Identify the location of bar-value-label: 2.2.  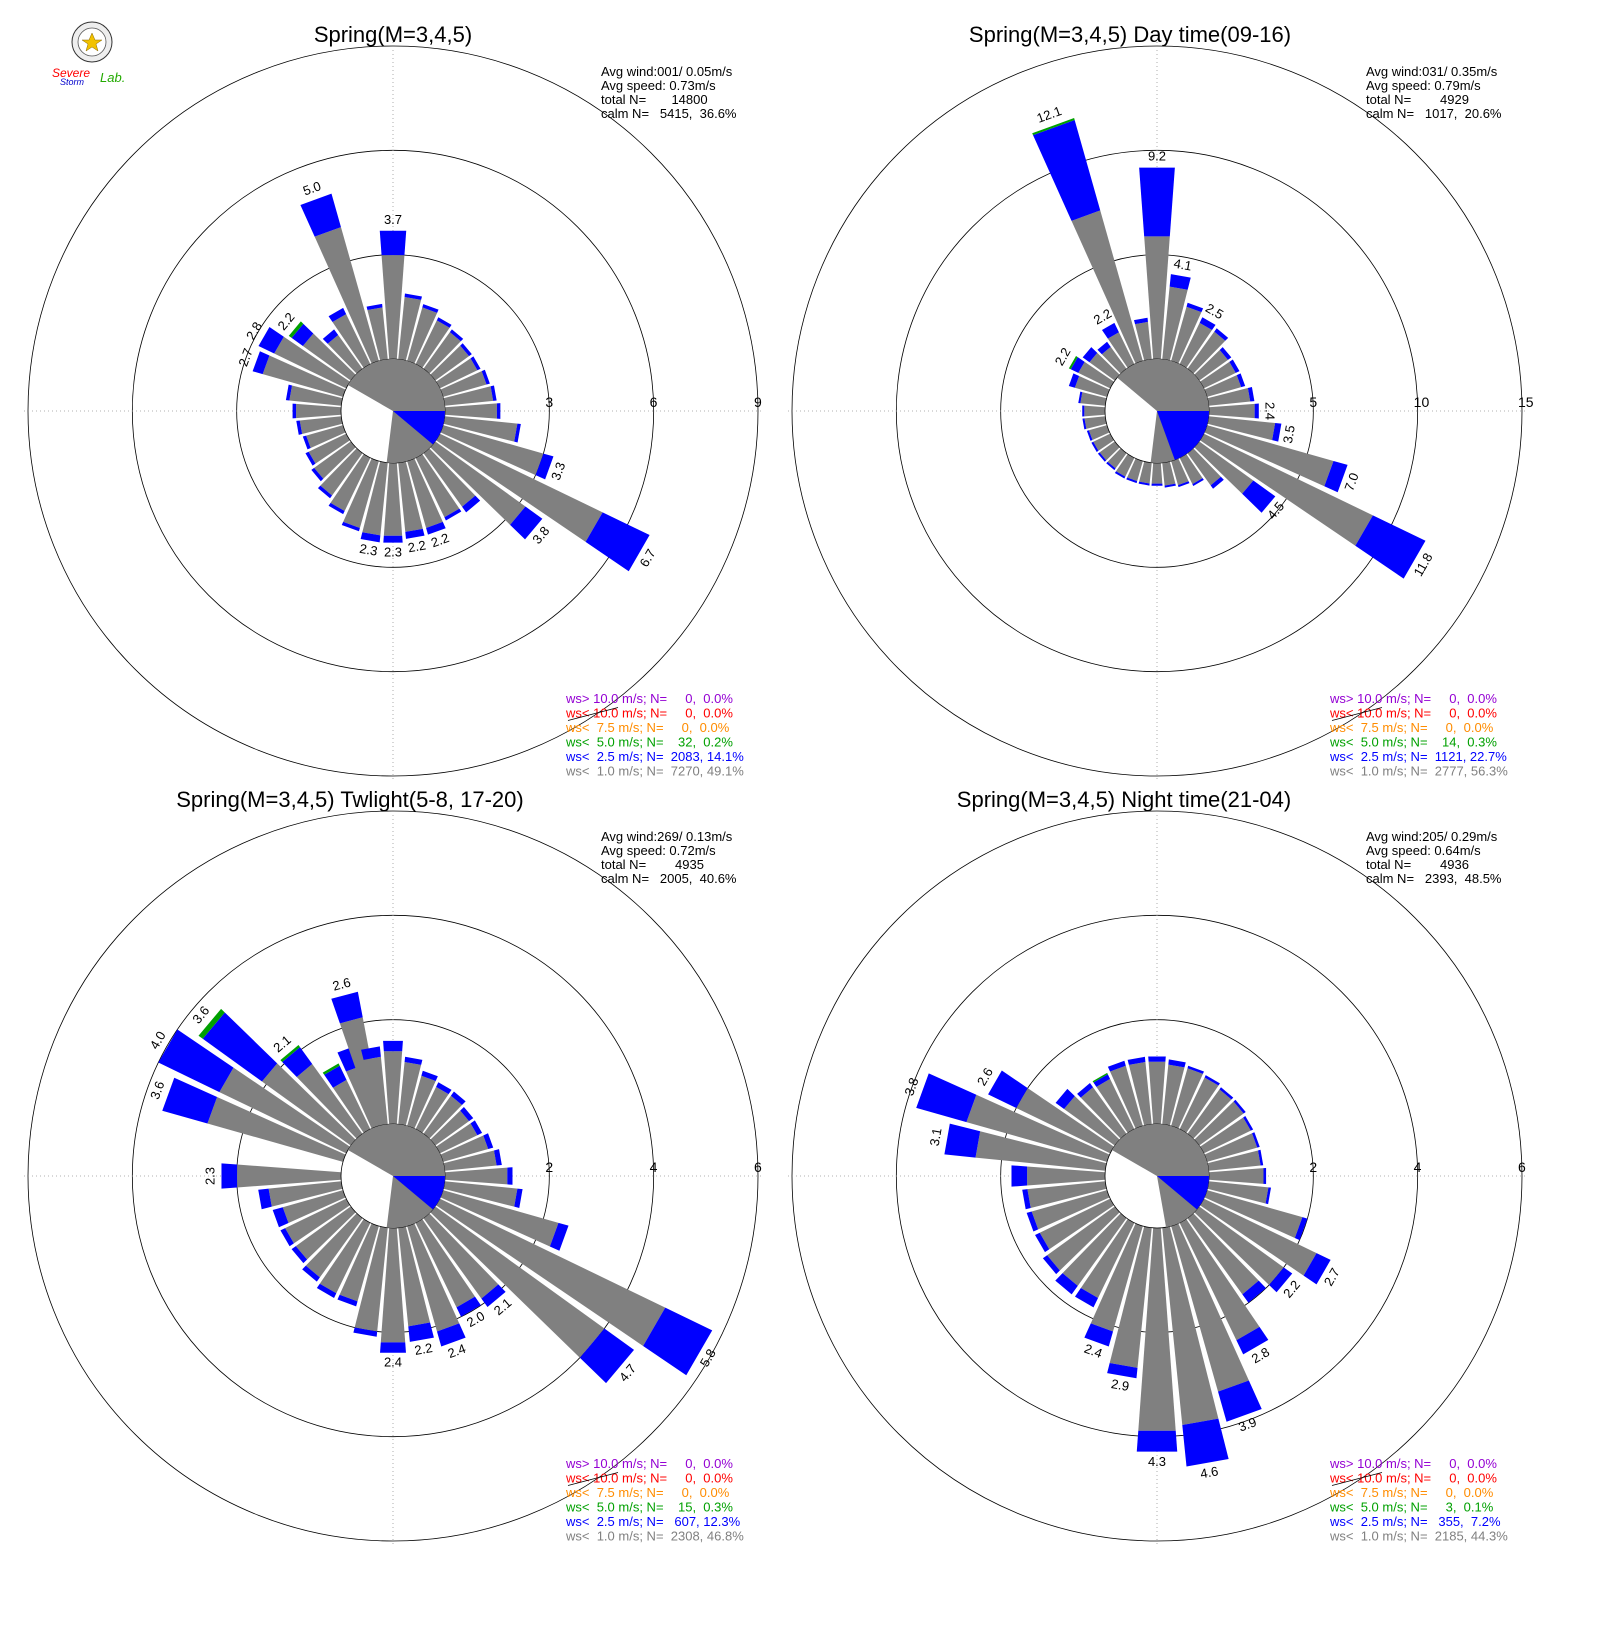
(1063, 356).